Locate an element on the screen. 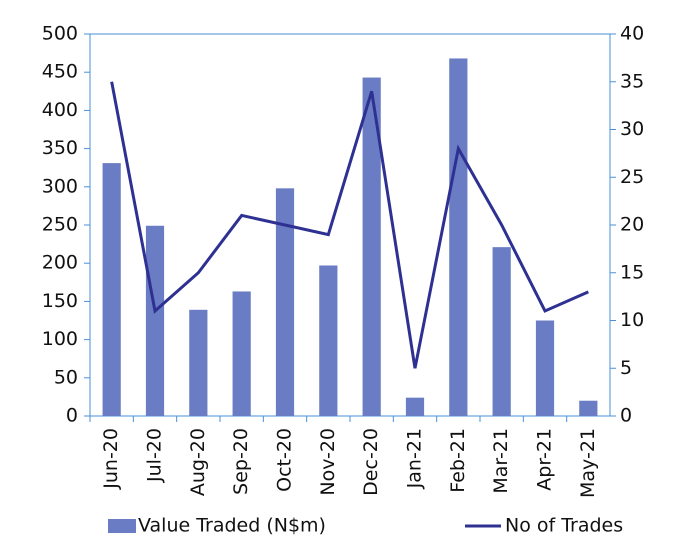 The width and height of the screenshot is (696, 548). legend-label: No of Trades is located at coordinates (564, 526).